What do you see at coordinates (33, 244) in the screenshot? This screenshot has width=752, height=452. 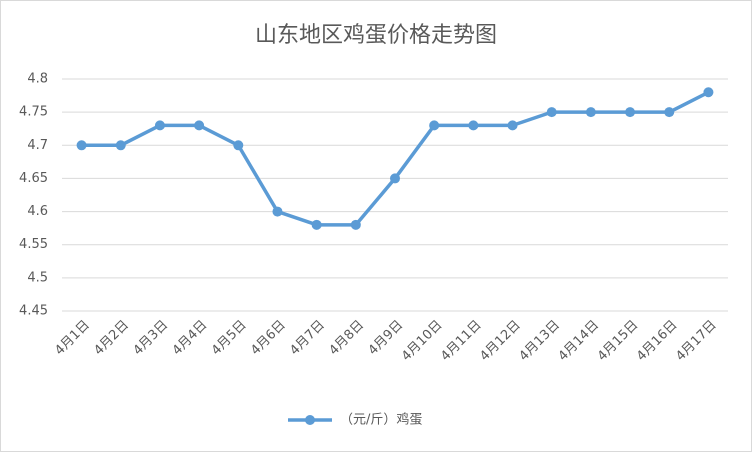 I see `y-tick-label: 4.55` at bounding box center [33, 244].